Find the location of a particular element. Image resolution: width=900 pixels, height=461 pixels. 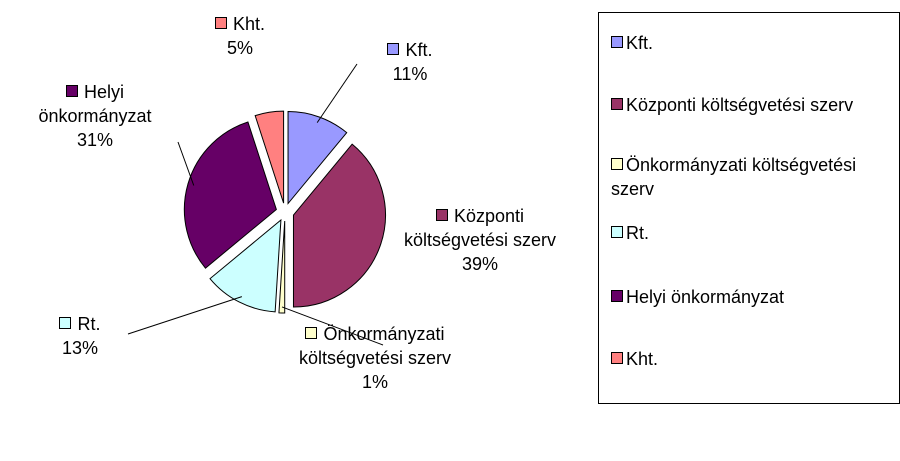

legend-label: Önkormányzati költségvetési szerv is located at coordinates (734, 177).